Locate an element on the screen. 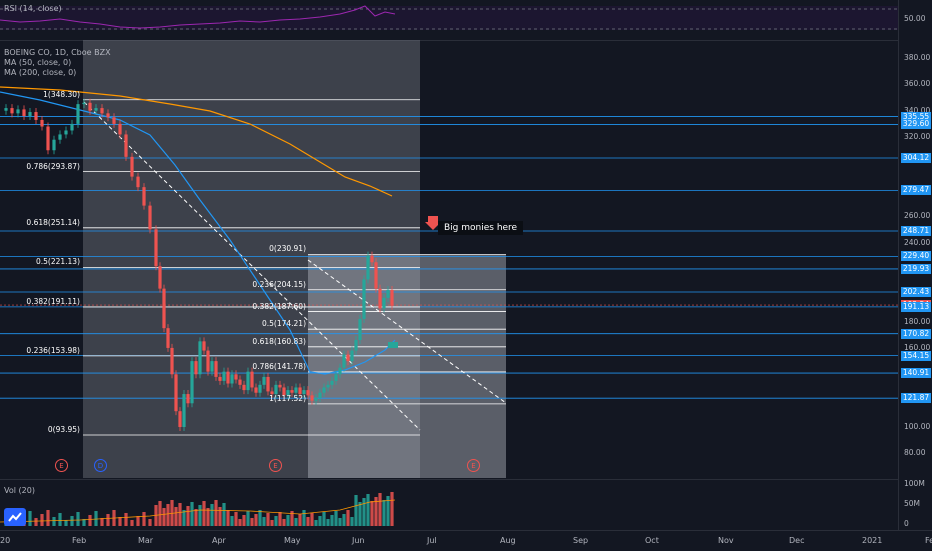  price-level-badge: 329.60 is located at coordinates (916, 124).